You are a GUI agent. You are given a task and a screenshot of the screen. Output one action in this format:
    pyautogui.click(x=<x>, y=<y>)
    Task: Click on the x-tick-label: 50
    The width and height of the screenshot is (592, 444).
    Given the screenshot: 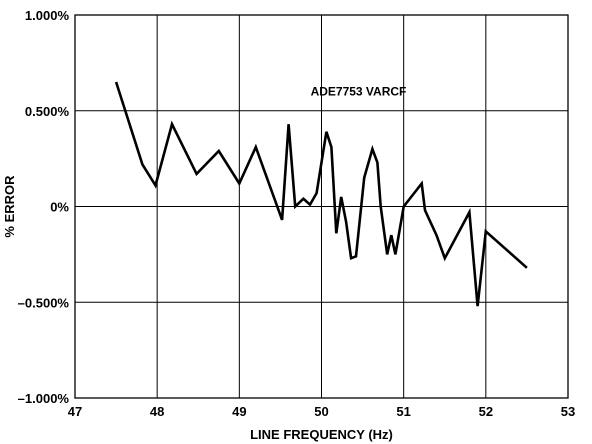 What is the action you would take?
    pyautogui.click(x=321, y=411)
    